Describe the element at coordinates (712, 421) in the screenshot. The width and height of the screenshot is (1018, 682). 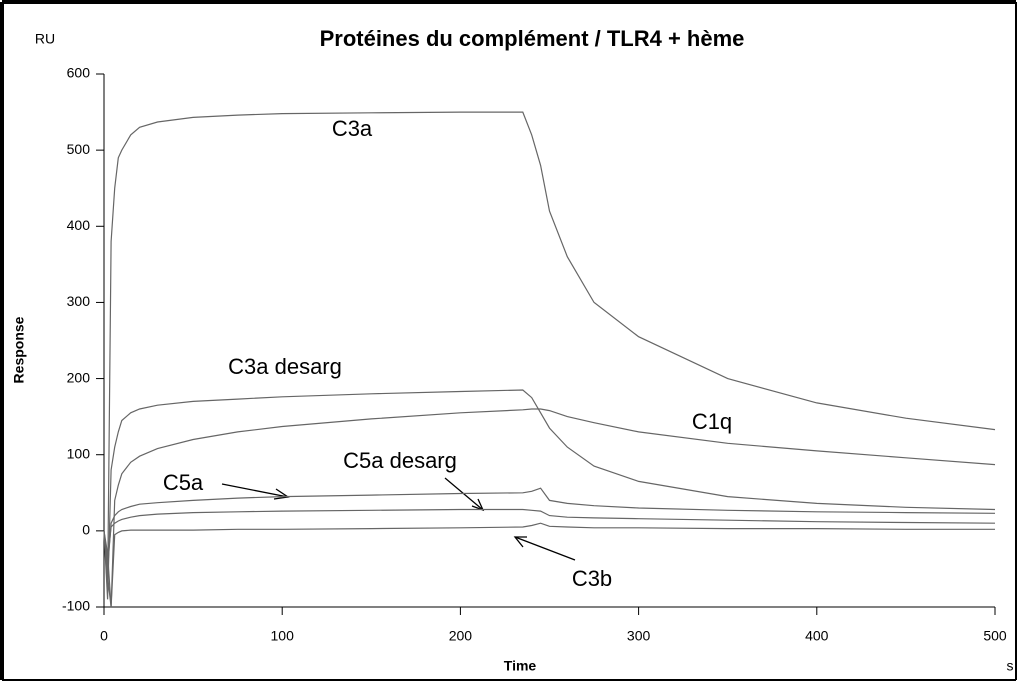
I see `series-label: C1q` at that location.